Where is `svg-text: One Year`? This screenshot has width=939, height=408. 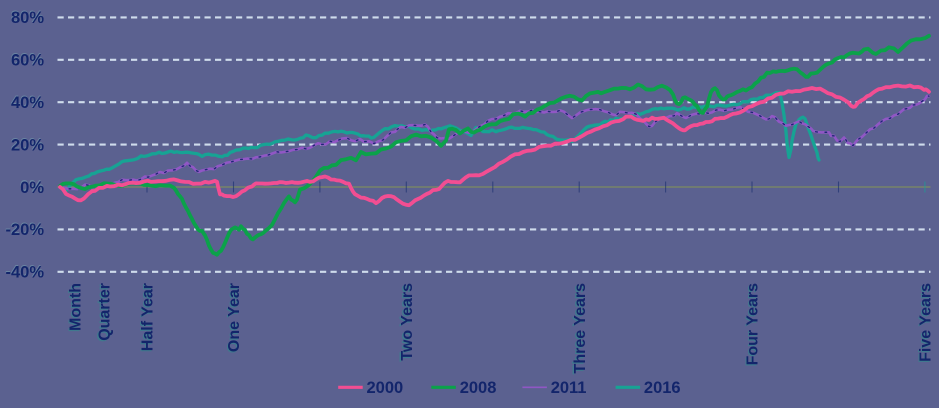
svg-text: One Year is located at coordinates (233, 318).